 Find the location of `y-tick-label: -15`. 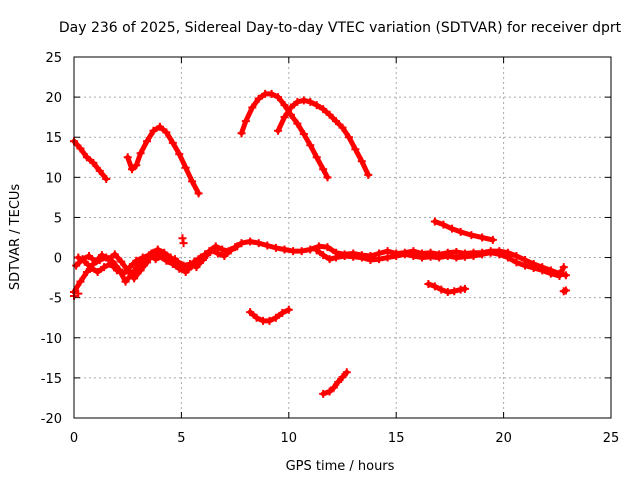

y-tick-label: -15 is located at coordinates (51, 379).